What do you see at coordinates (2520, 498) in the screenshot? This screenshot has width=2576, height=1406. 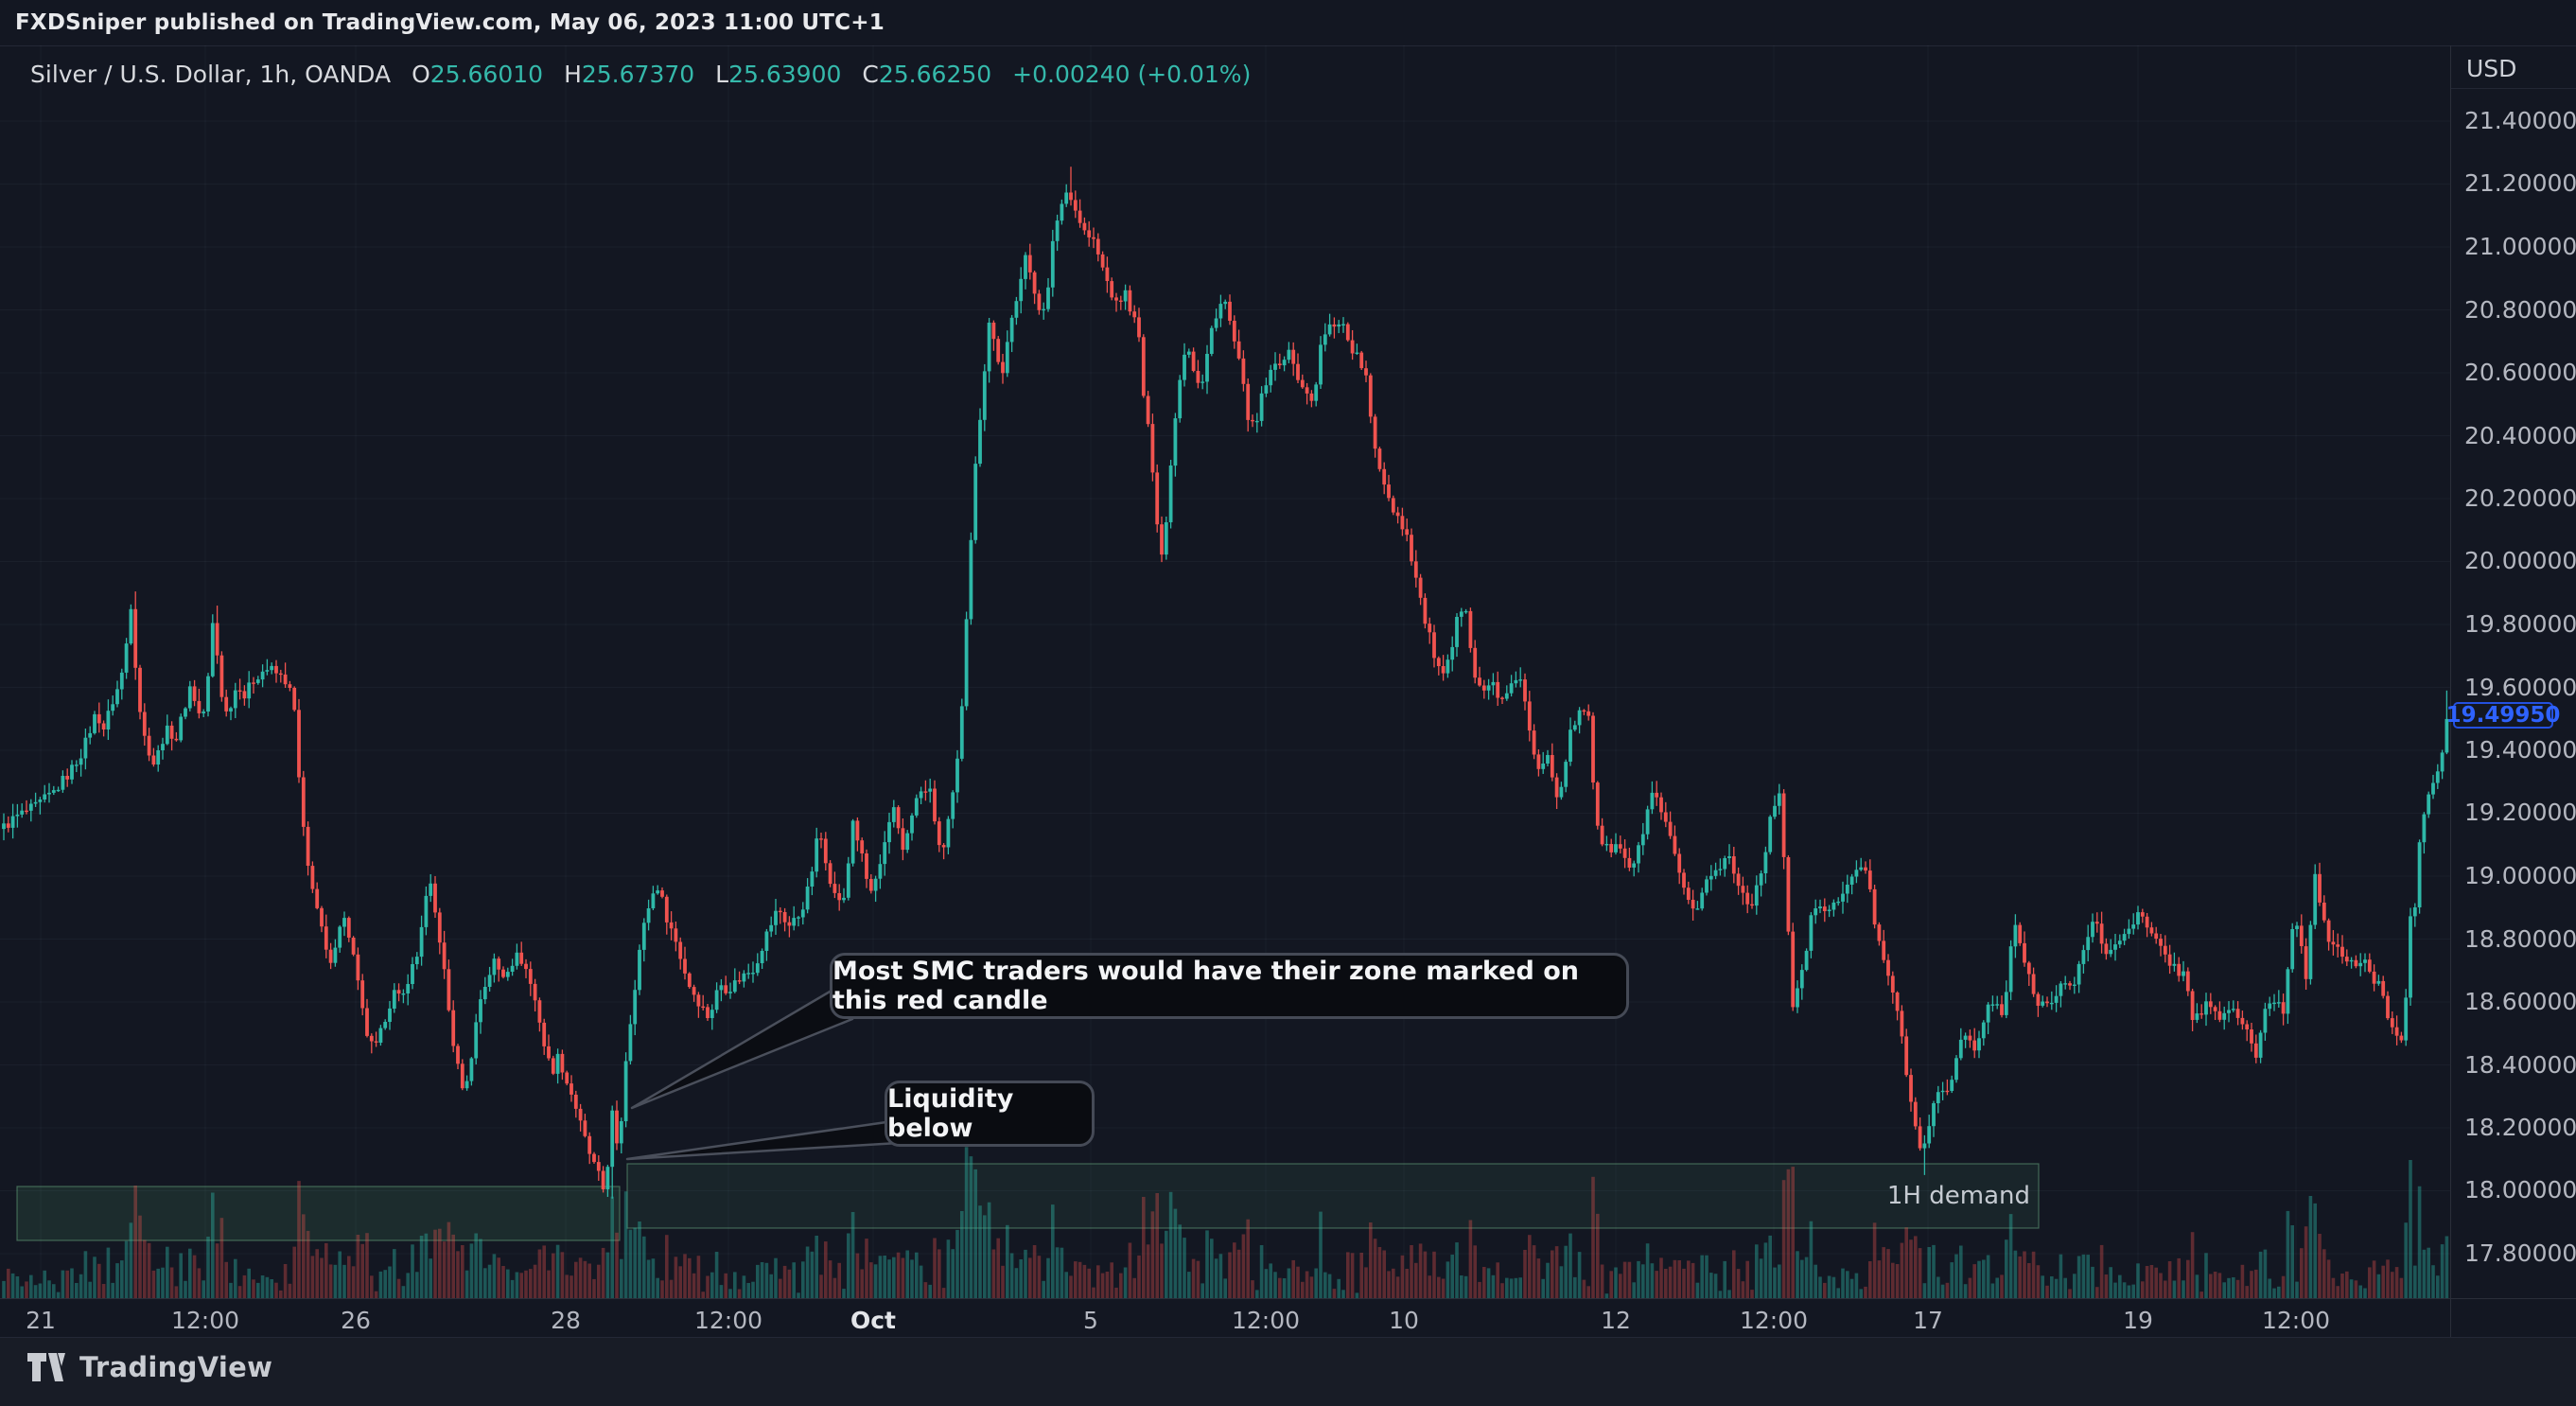 I see `price-tick: 20.20000` at bounding box center [2520, 498].